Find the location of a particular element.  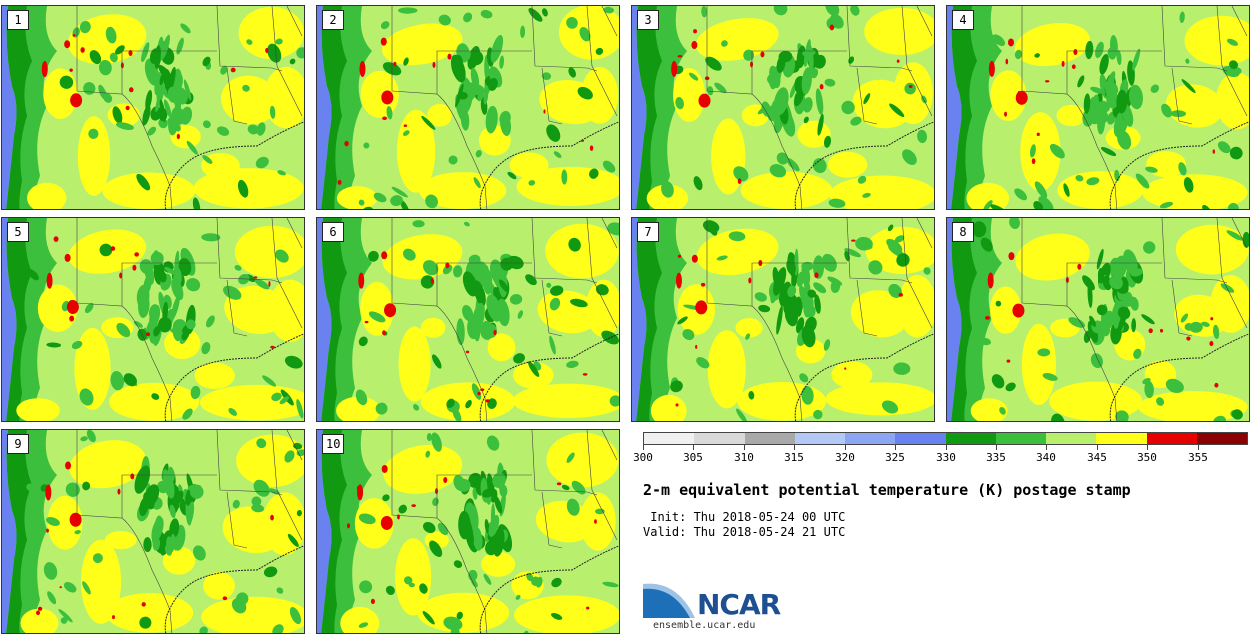

colorbar-tick-label: 320 is located at coordinates (845, 457).